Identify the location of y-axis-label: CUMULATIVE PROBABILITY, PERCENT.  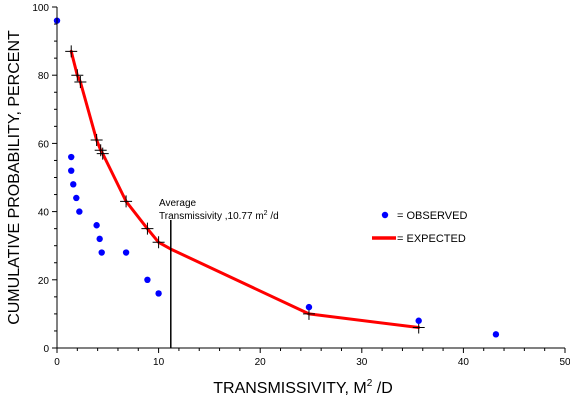
(14, 177).